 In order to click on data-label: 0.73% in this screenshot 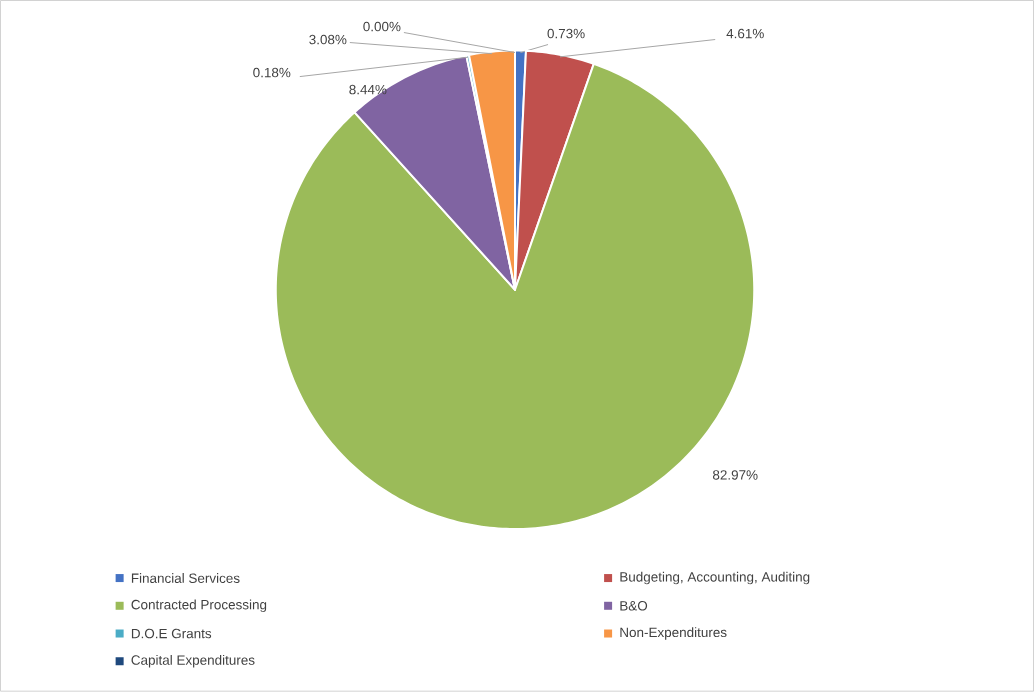, I will do `click(566, 33)`.